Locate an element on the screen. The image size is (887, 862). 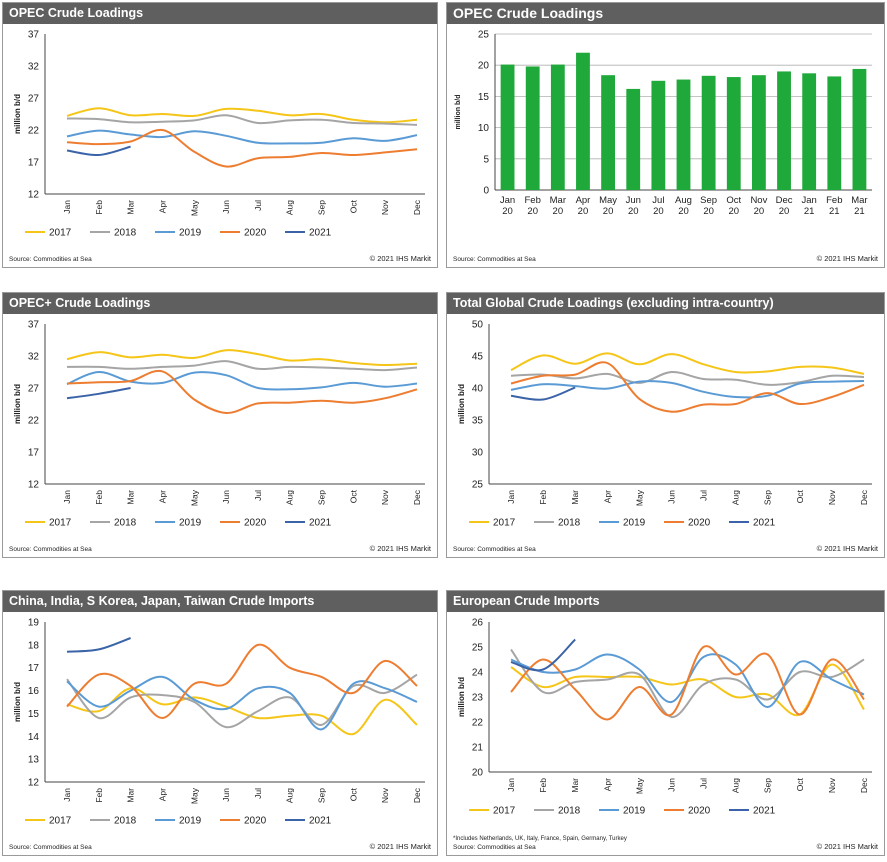
y-tick-label: 25 is located at coordinates (478, 648).